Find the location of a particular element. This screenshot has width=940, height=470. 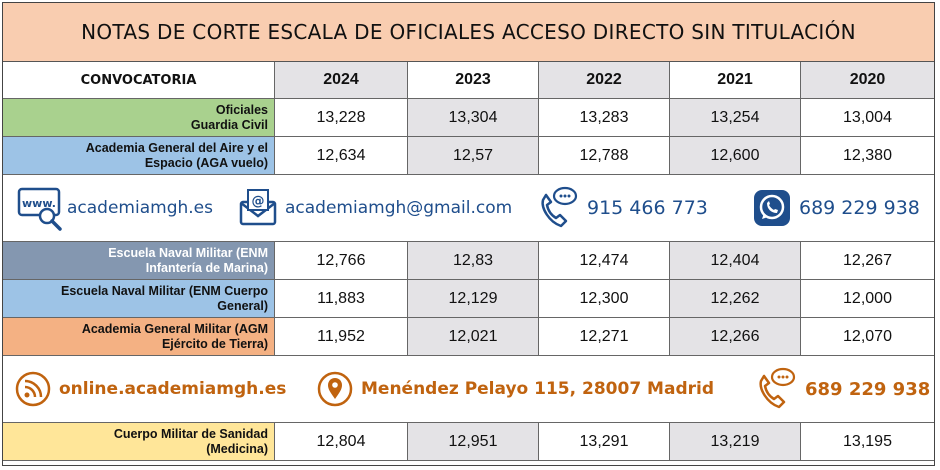

address-contact: Menéndez Pelayo 115, 28007 Madrid is located at coordinates (515, 389).